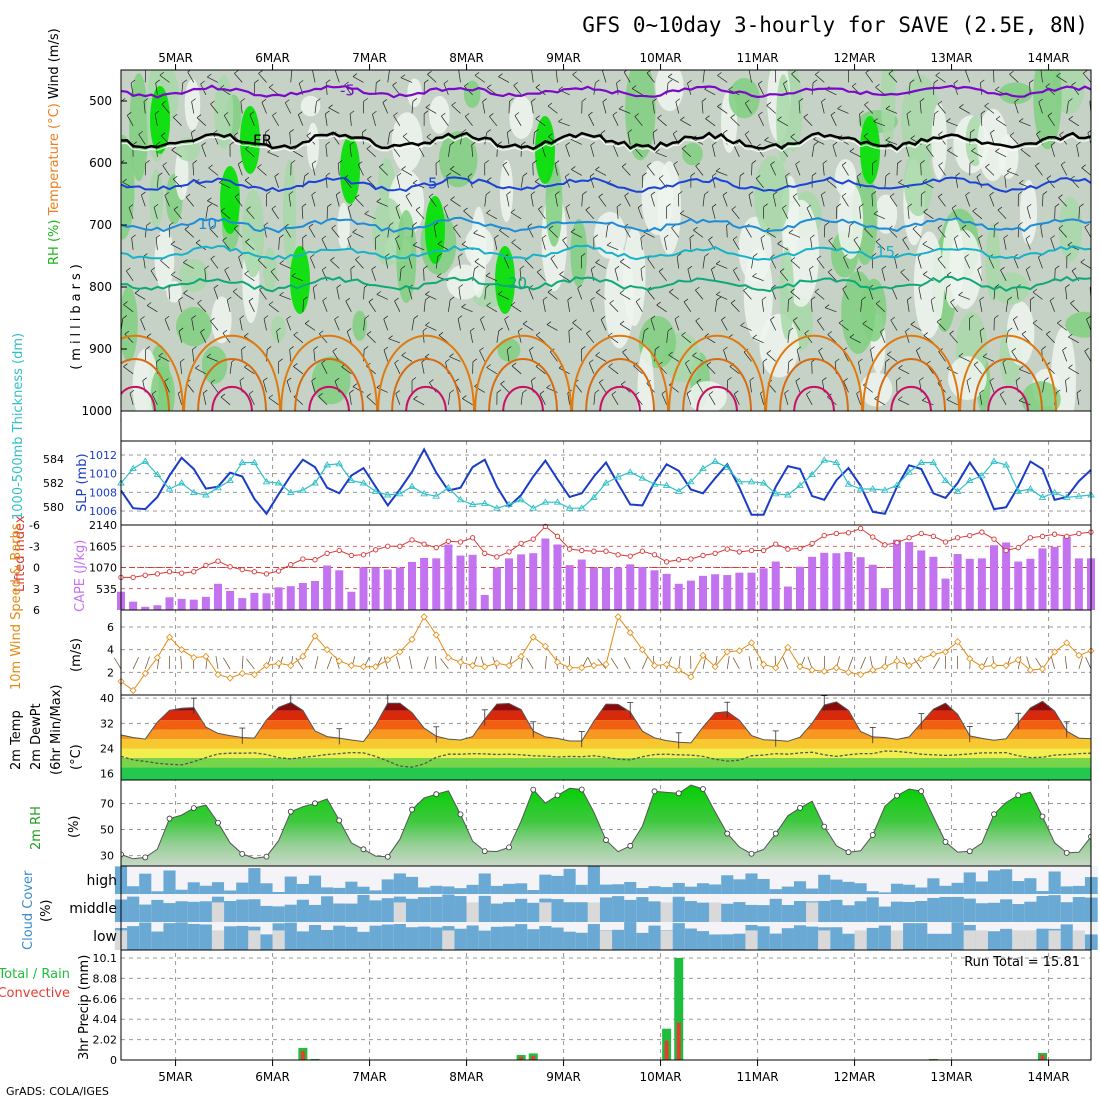 This screenshot has height=1100, width=1100. I want to click on dewpoint-line, so click(606, 759).